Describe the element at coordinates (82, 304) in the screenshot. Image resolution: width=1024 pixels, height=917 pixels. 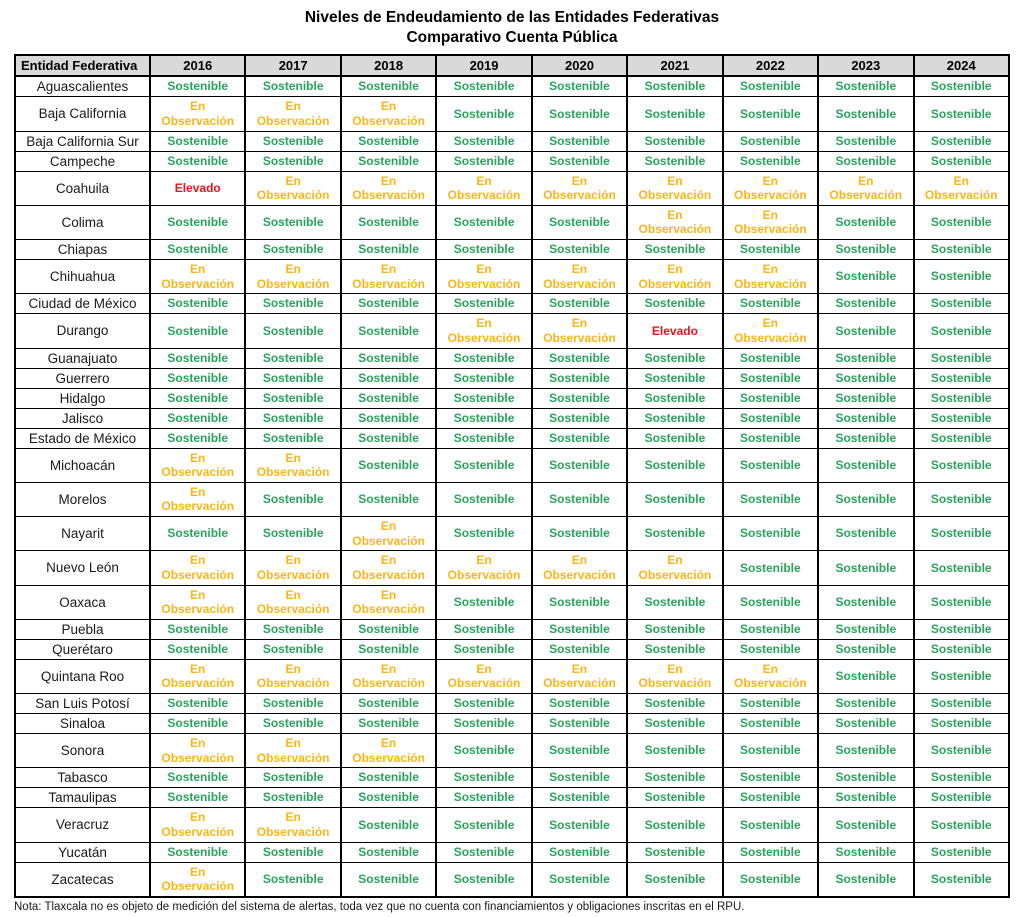
I see `state-name: Ciudad de México` at that location.